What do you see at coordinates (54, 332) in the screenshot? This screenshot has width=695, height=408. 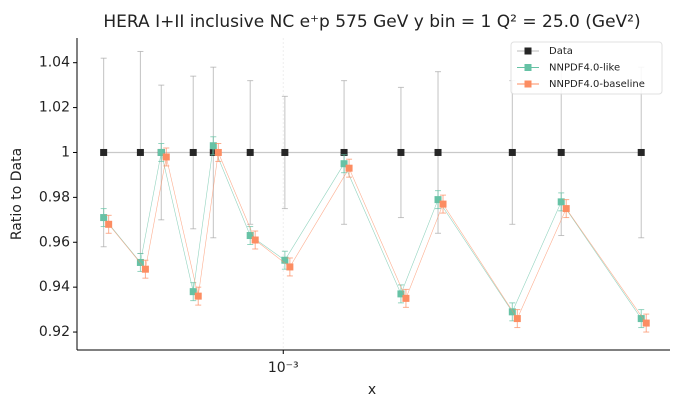 I see `y-tick-label: 0.92` at bounding box center [54, 332].